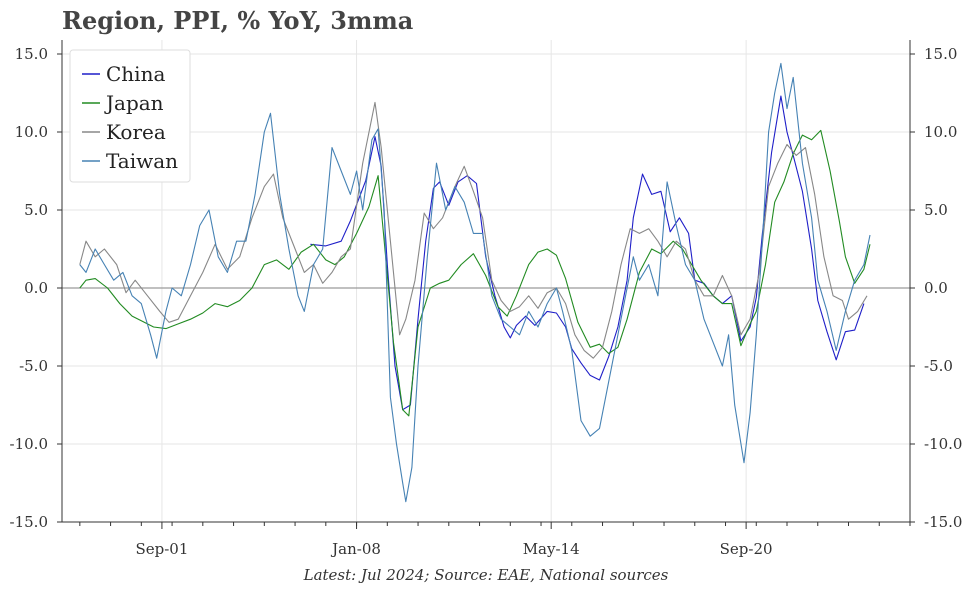  Describe the element at coordinates (136, 132) in the screenshot. I see `legend-label-korea: Korea` at that location.